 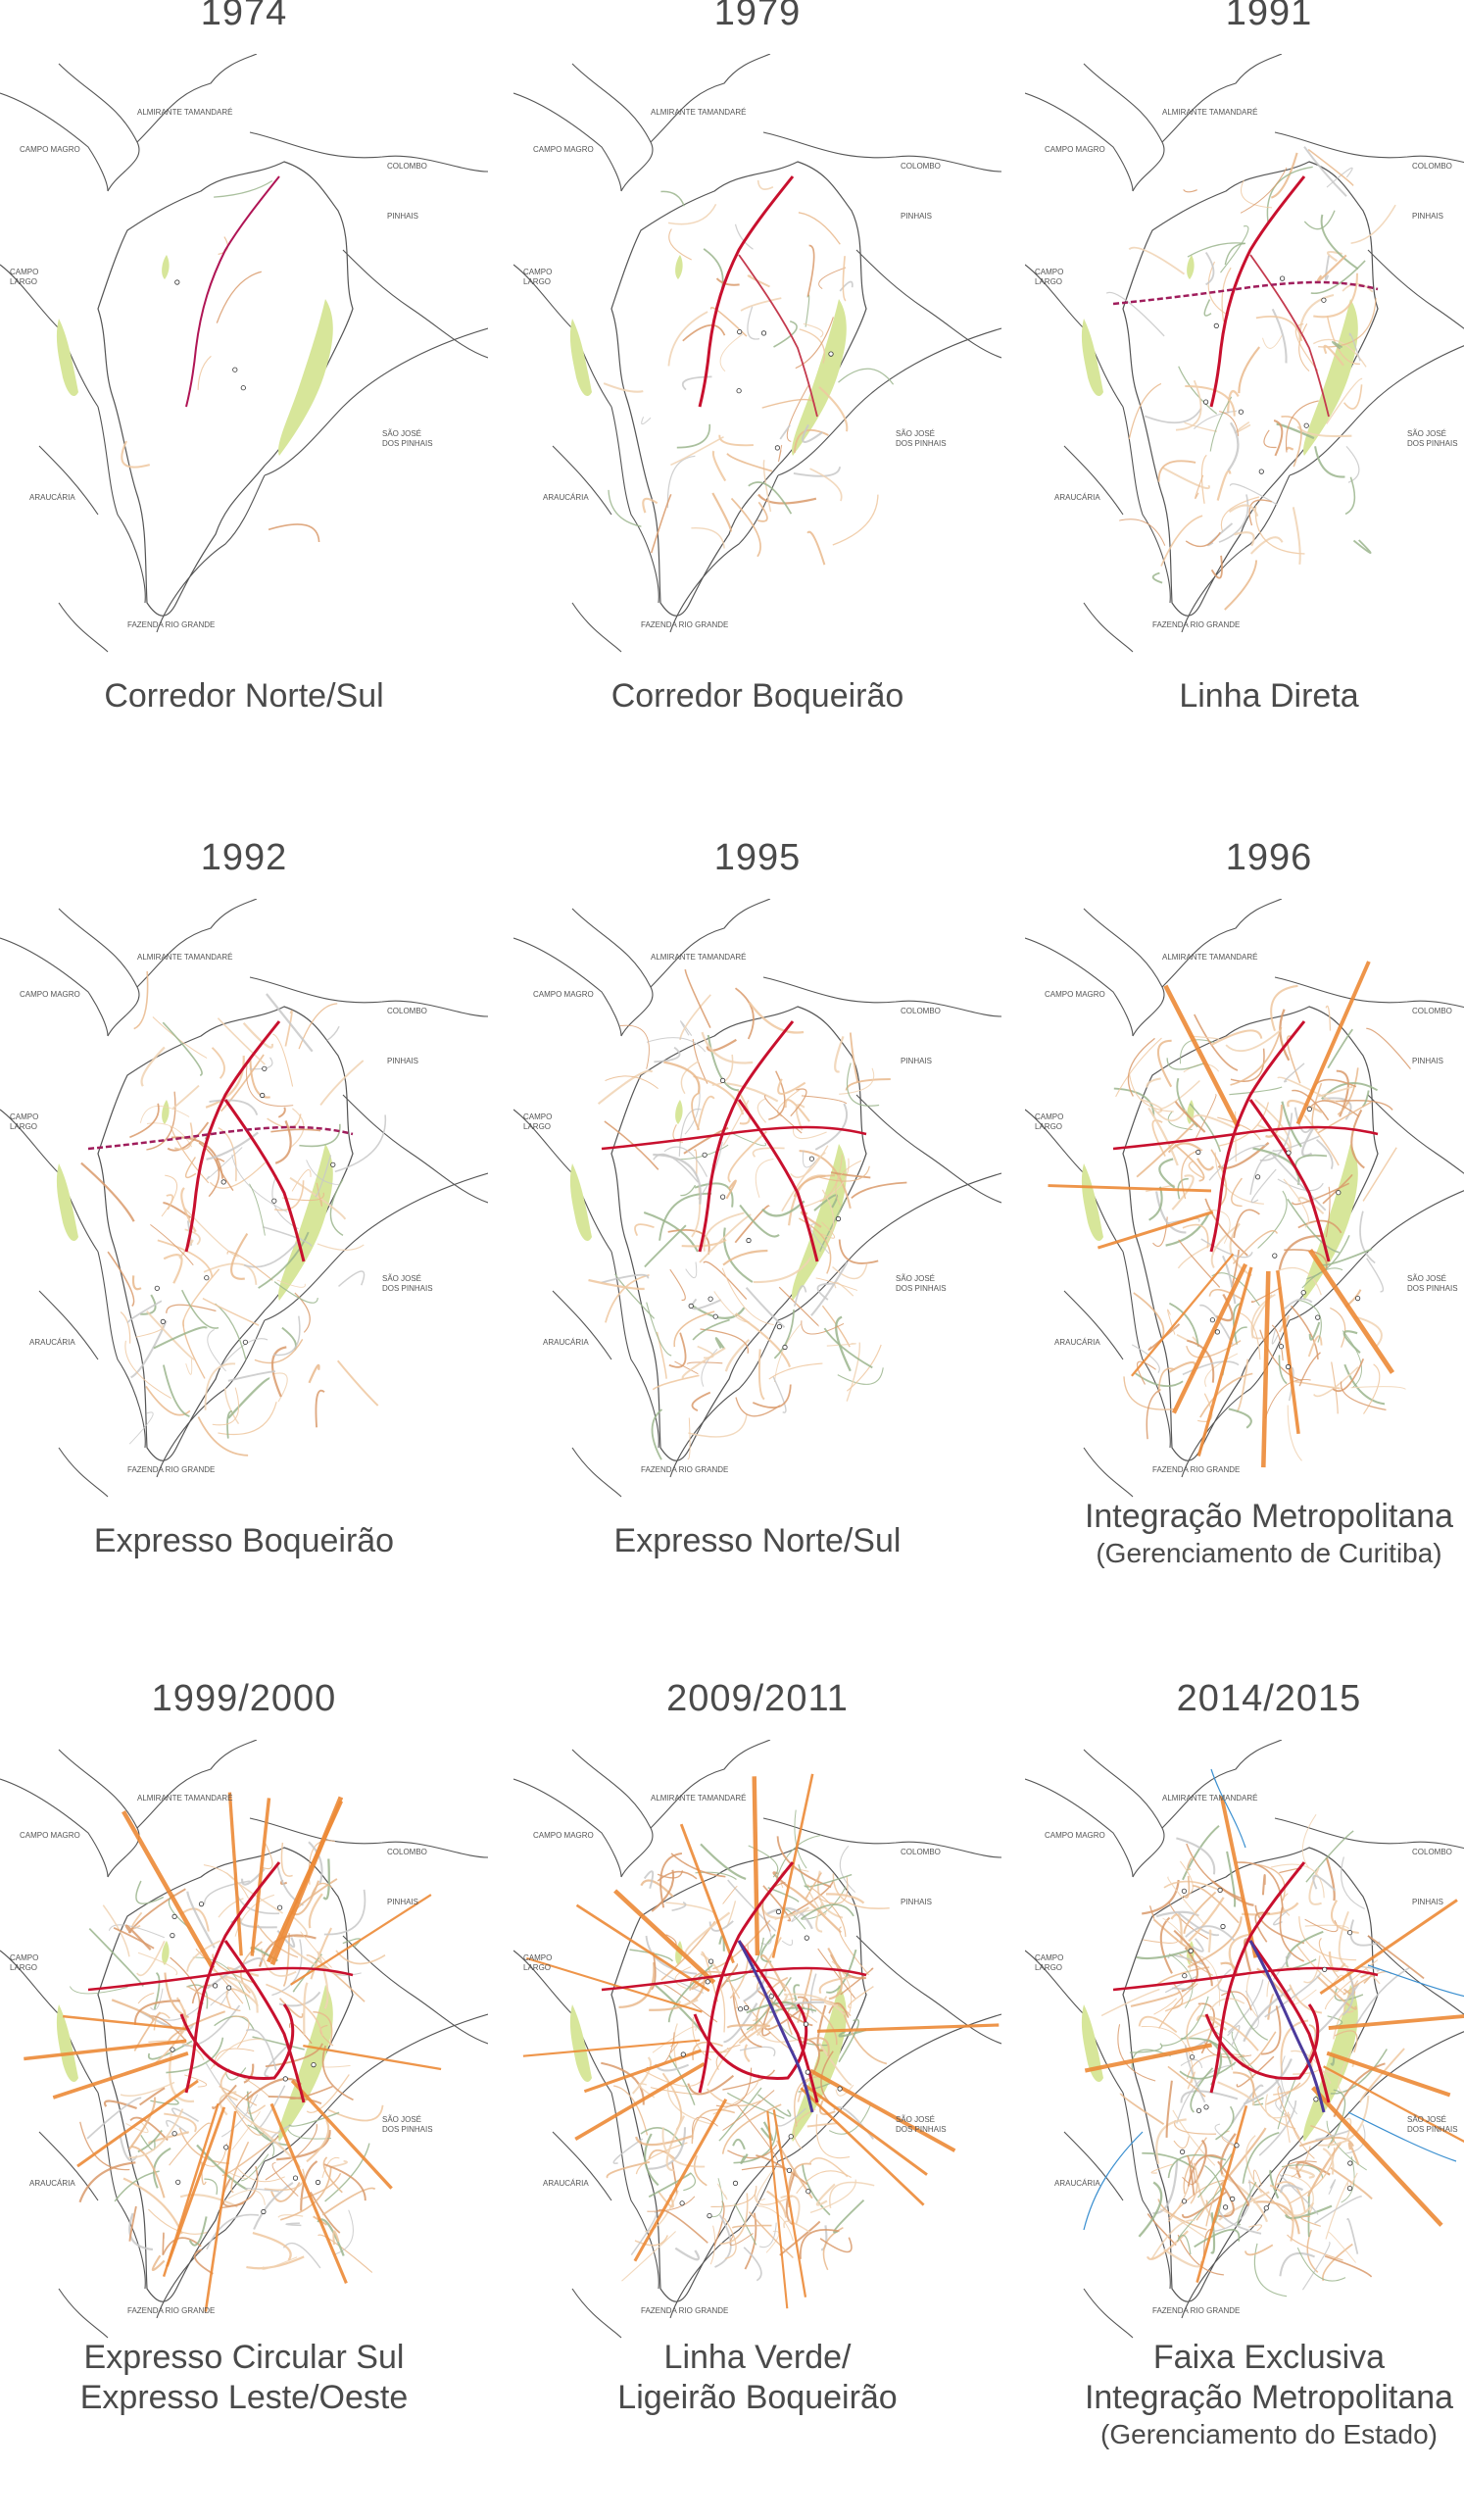 I want to click on caption-line: Corredor Boqueirão, so click(x=757, y=696).